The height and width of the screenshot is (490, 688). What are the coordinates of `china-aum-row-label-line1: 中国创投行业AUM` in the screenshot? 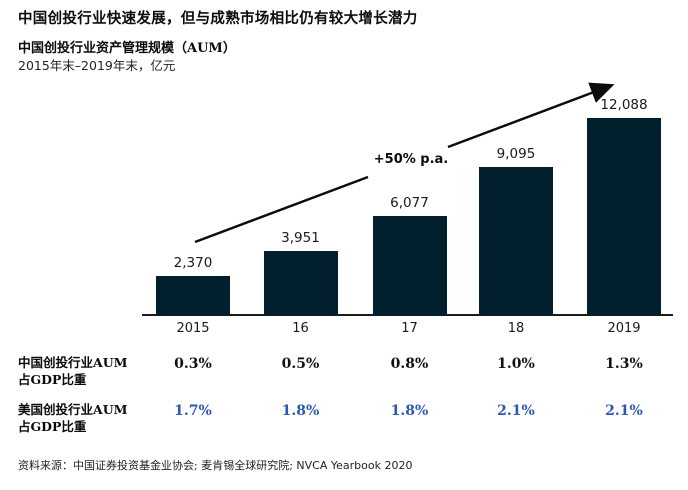 It's located at (73, 362).